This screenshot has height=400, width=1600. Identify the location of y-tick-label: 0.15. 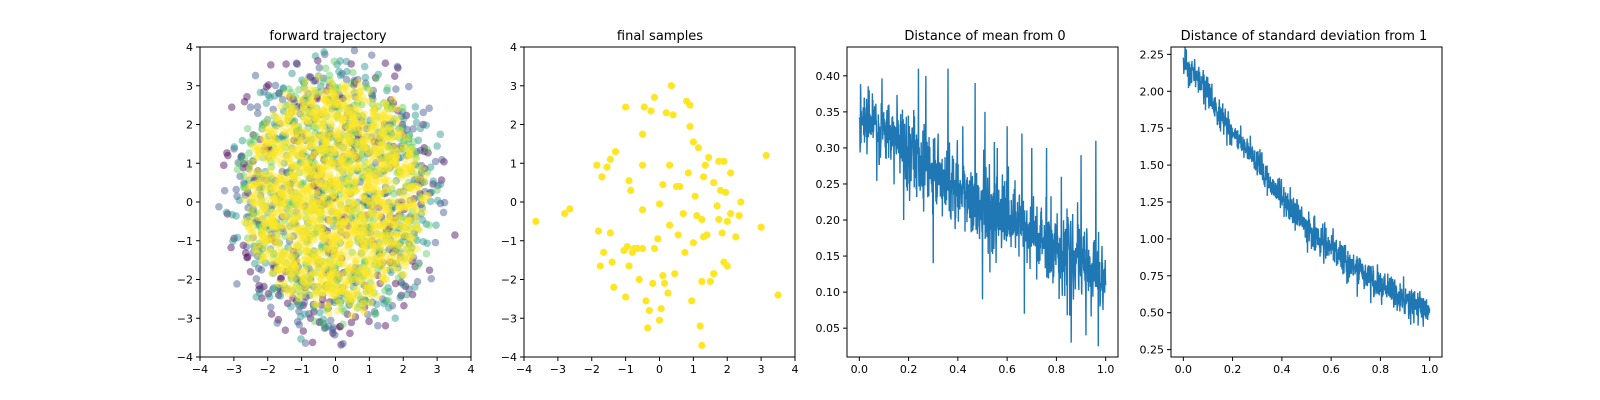
(828, 256).